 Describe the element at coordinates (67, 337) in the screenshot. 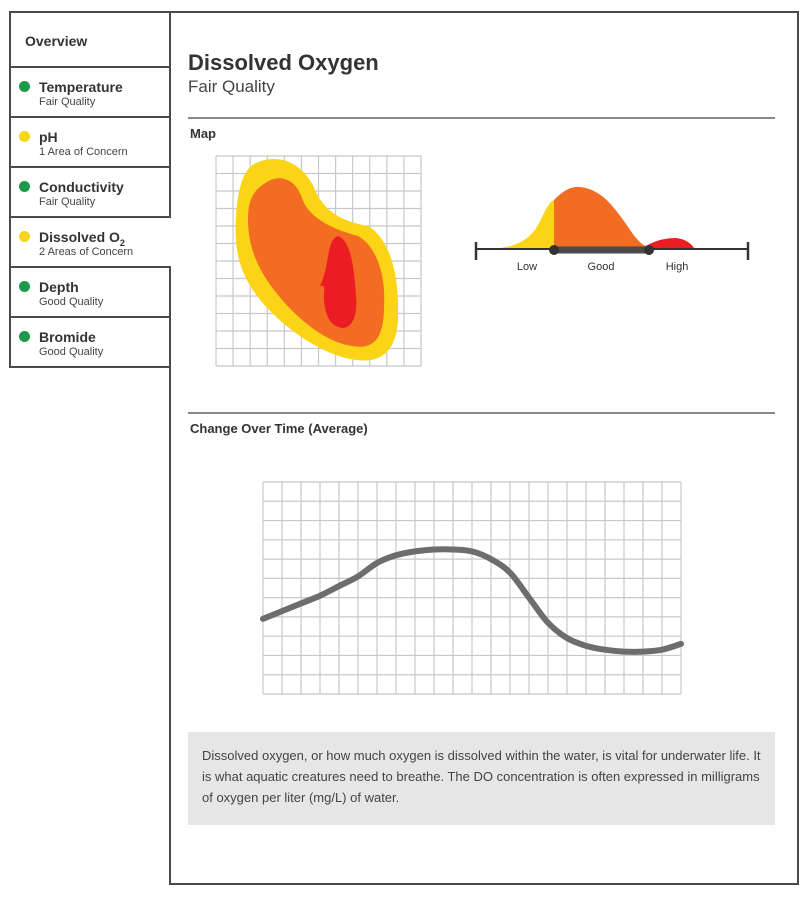

I see `sidebar-item-title: Bromide` at that location.